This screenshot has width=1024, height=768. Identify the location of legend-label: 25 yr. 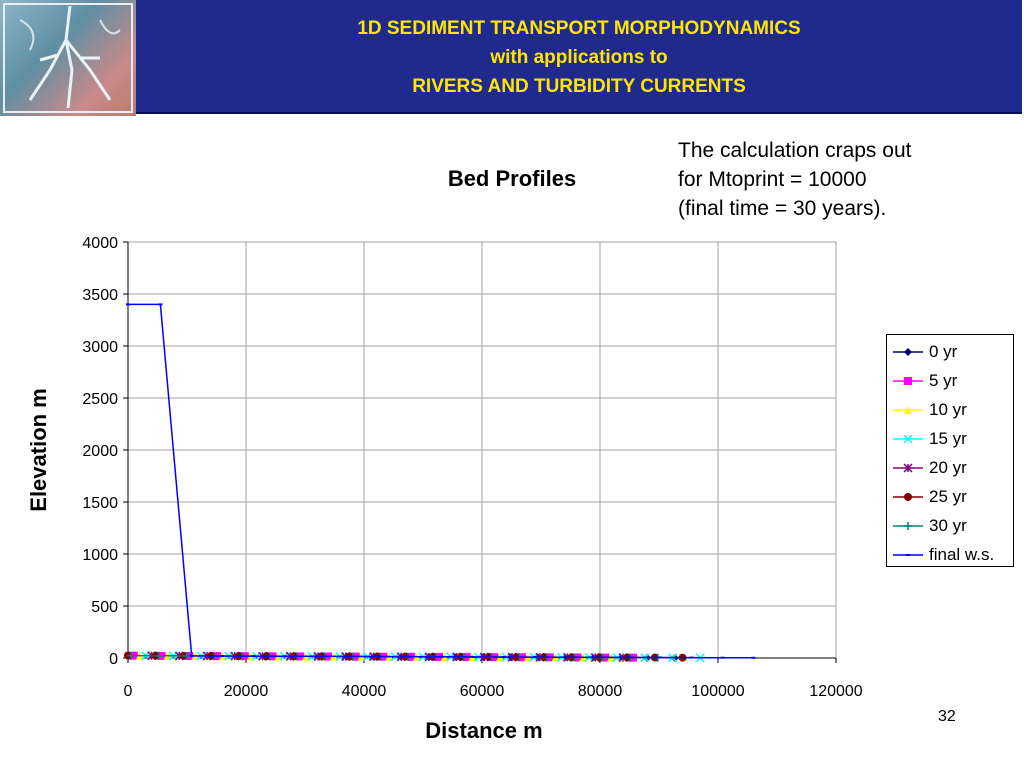
(948, 496).